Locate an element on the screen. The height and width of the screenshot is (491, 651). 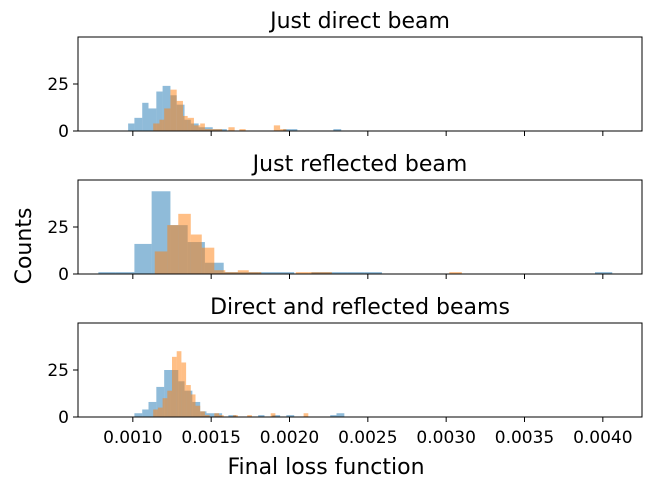
x-tick-label: 0.0040 is located at coordinates (602, 438).